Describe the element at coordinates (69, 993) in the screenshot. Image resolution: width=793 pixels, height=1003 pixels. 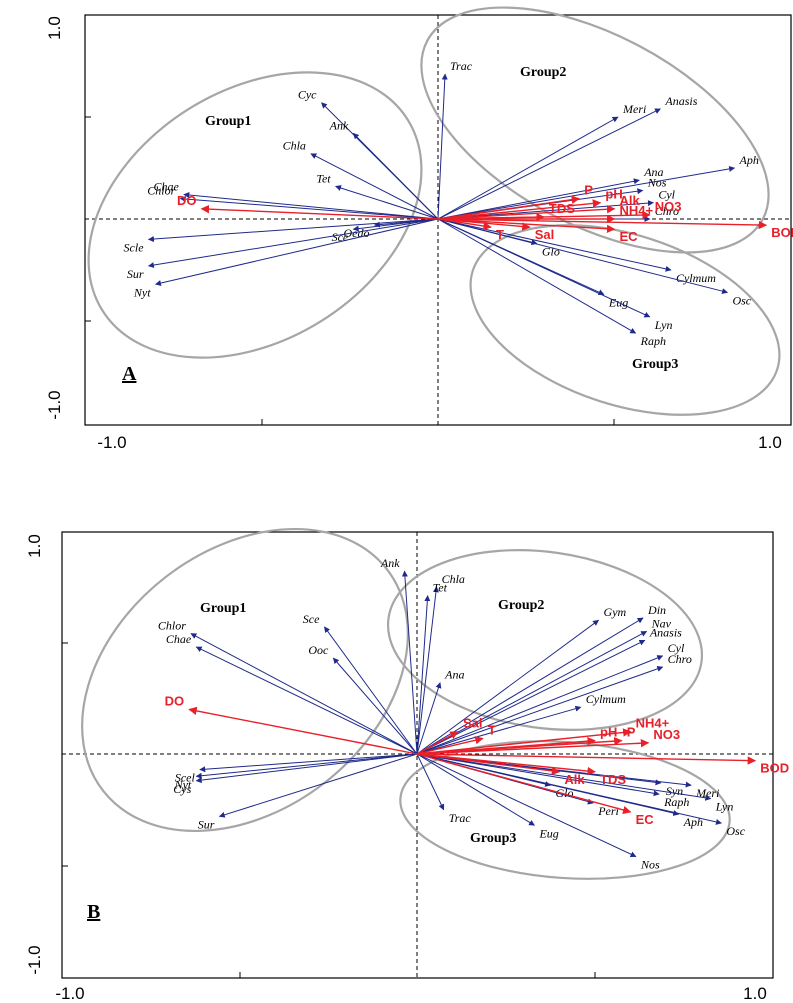
I see `panel-b-x-tick-min: -1.0` at that location.